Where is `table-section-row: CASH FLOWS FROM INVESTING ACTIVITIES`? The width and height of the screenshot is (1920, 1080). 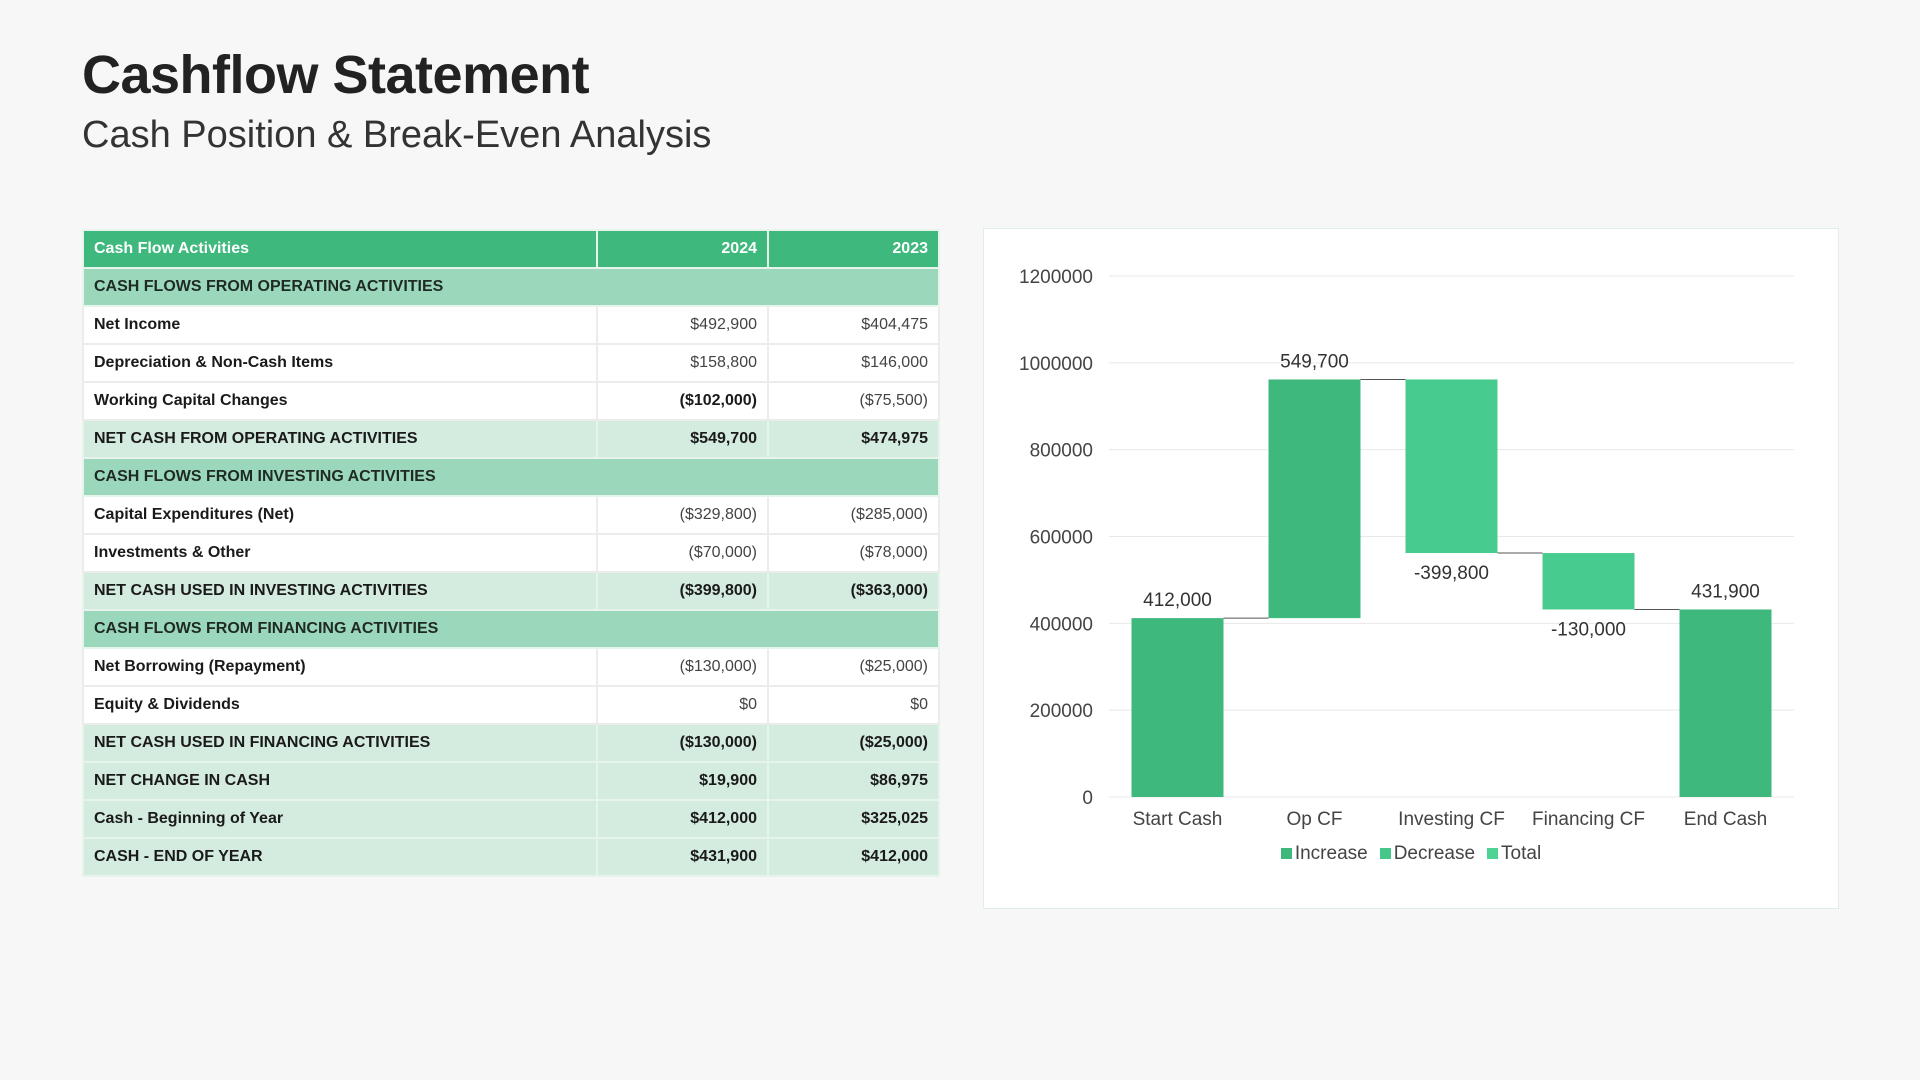 table-section-row: CASH FLOWS FROM INVESTING ACTIVITIES is located at coordinates (511, 477).